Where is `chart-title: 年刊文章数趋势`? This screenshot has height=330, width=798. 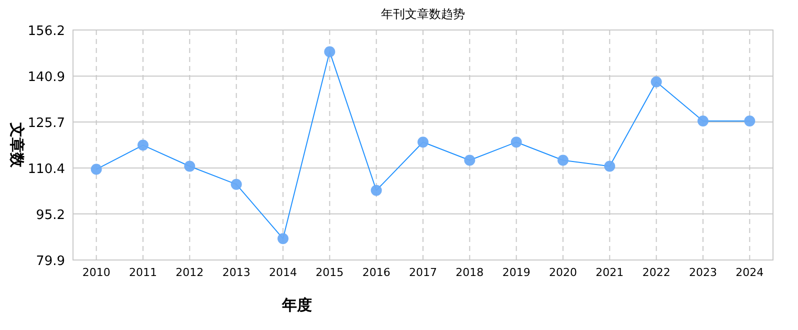
chart-title: 年刊文章数趋势 is located at coordinates (423, 14).